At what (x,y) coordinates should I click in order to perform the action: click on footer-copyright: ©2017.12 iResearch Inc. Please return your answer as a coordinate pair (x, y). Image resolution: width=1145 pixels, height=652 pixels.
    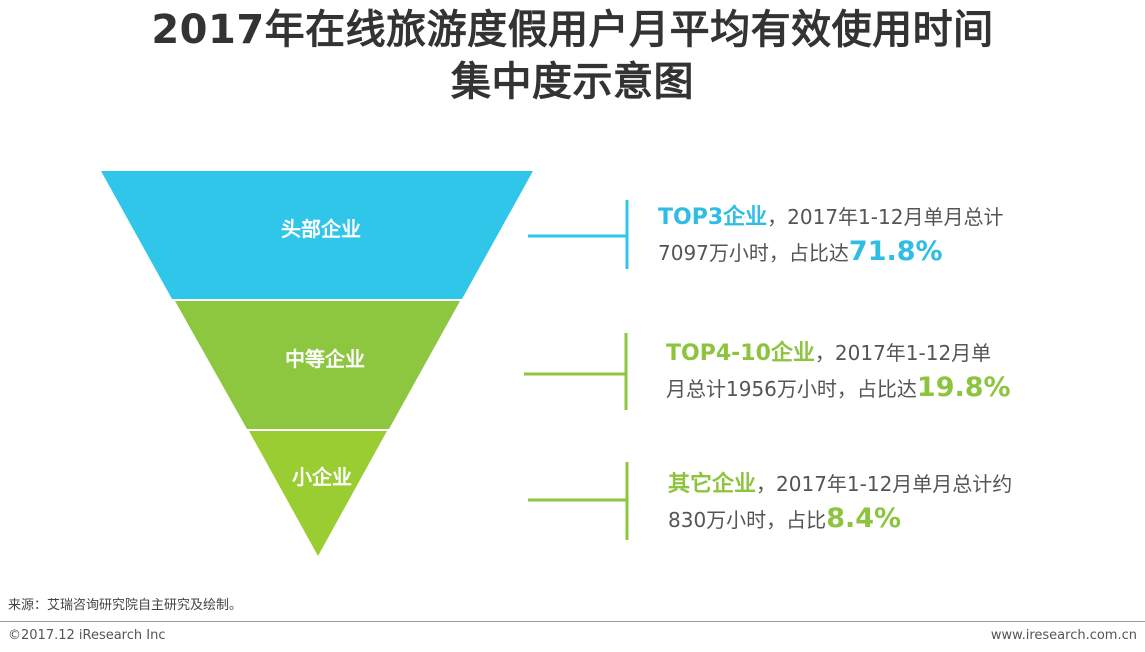
    Looking at the image, I should click on (87, 635).